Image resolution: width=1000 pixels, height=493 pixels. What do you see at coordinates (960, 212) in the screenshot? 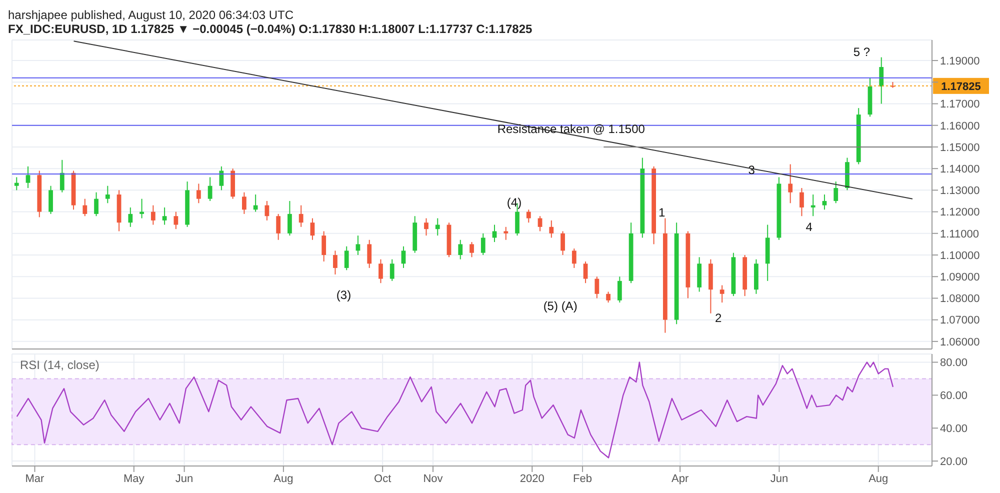
I see `y-tick-label: 1.12000` at bounding box center [960, 212].